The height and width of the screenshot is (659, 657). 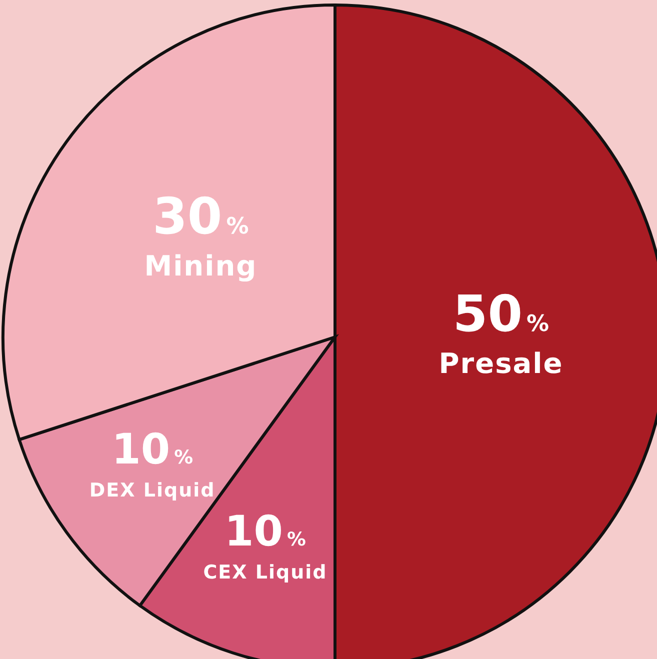 I want to click on slice-label: Mining, so click(x=201, y=265).